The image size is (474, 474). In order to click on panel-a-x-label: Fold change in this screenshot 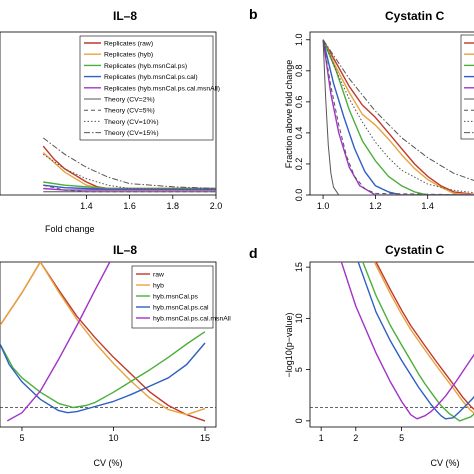, I will do `click(70, 229)`.